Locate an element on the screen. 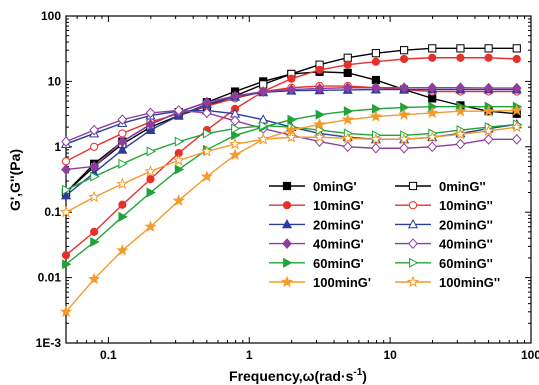 The height and width of the screenshot is (385, 539). legend-label: 40minG' is located at coordinates (338, 244).